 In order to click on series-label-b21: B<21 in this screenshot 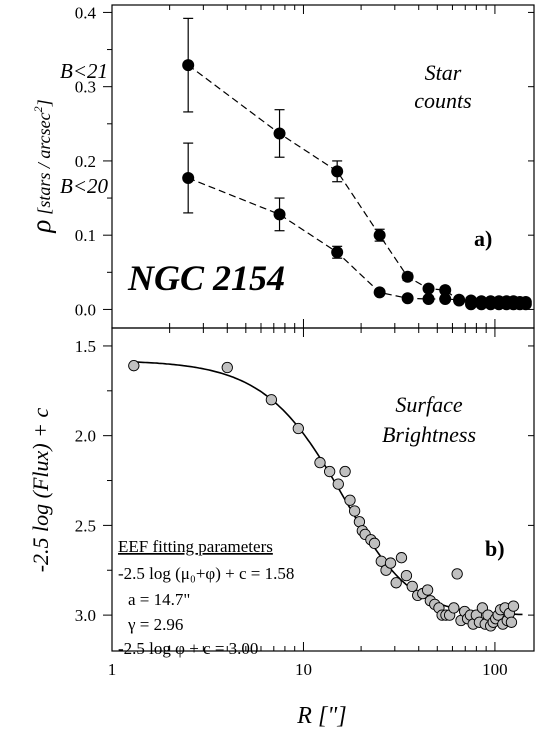, I will do `click(84, 71)`.